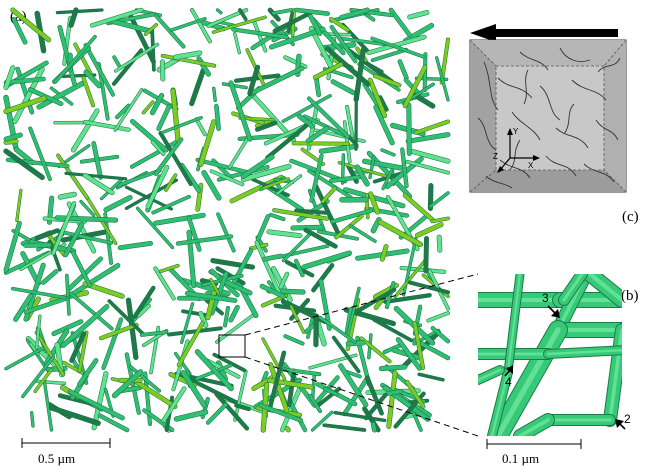  I want to click on marker-label-4: 4, so click(508, 382).